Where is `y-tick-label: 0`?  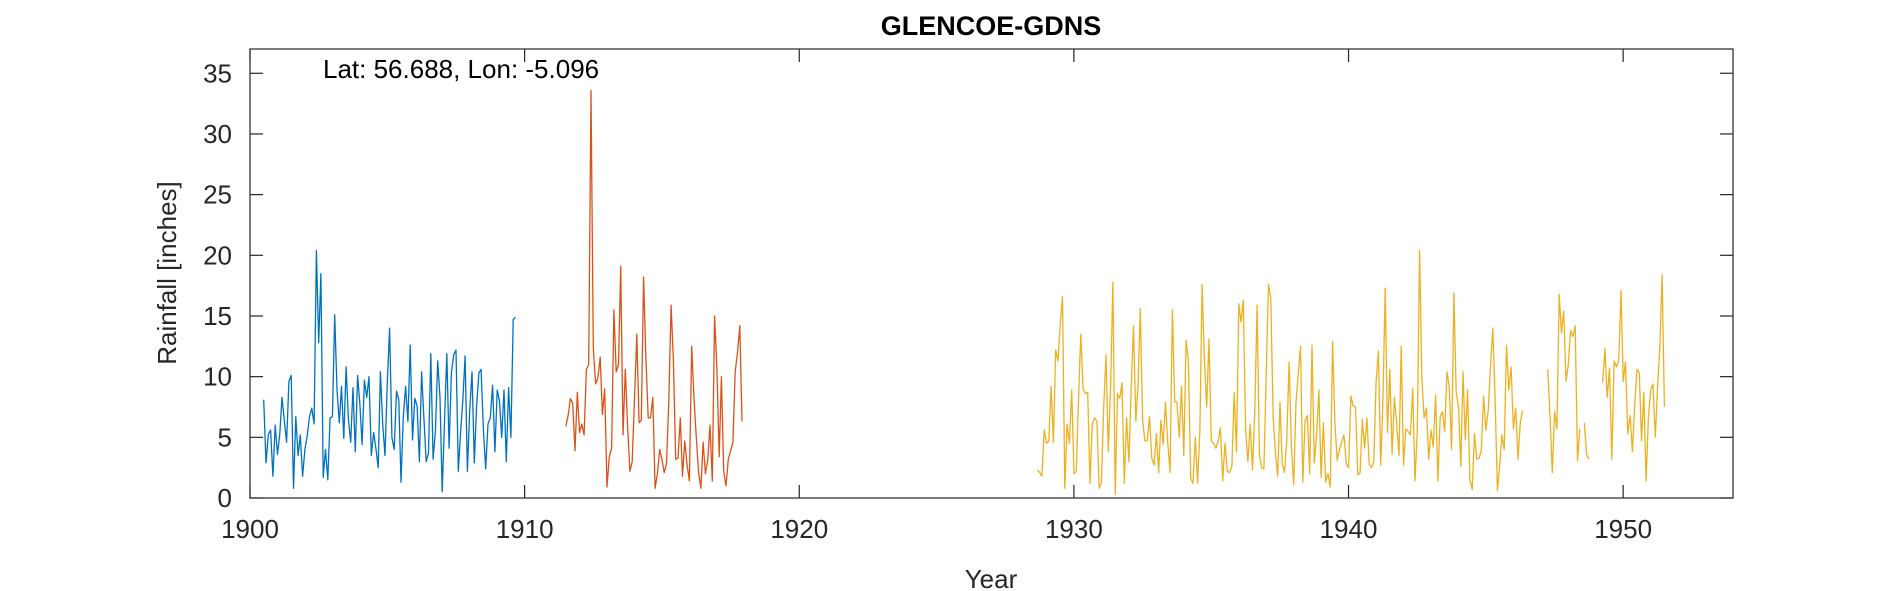
y-tick-label: 0 is located at coordinates (225, 498).